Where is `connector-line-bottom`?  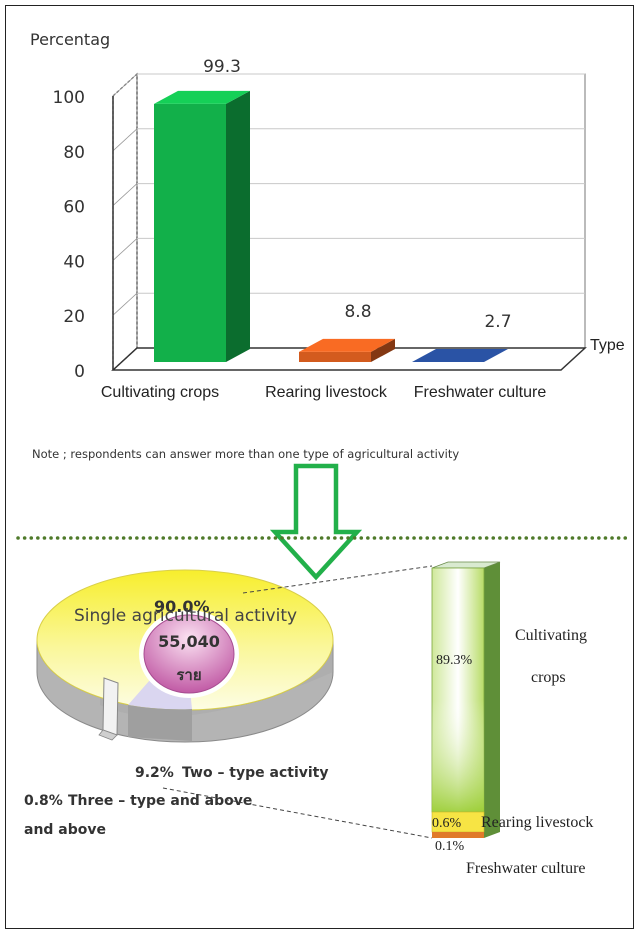
connector-line-bottom is located at coordinates (297, 813).